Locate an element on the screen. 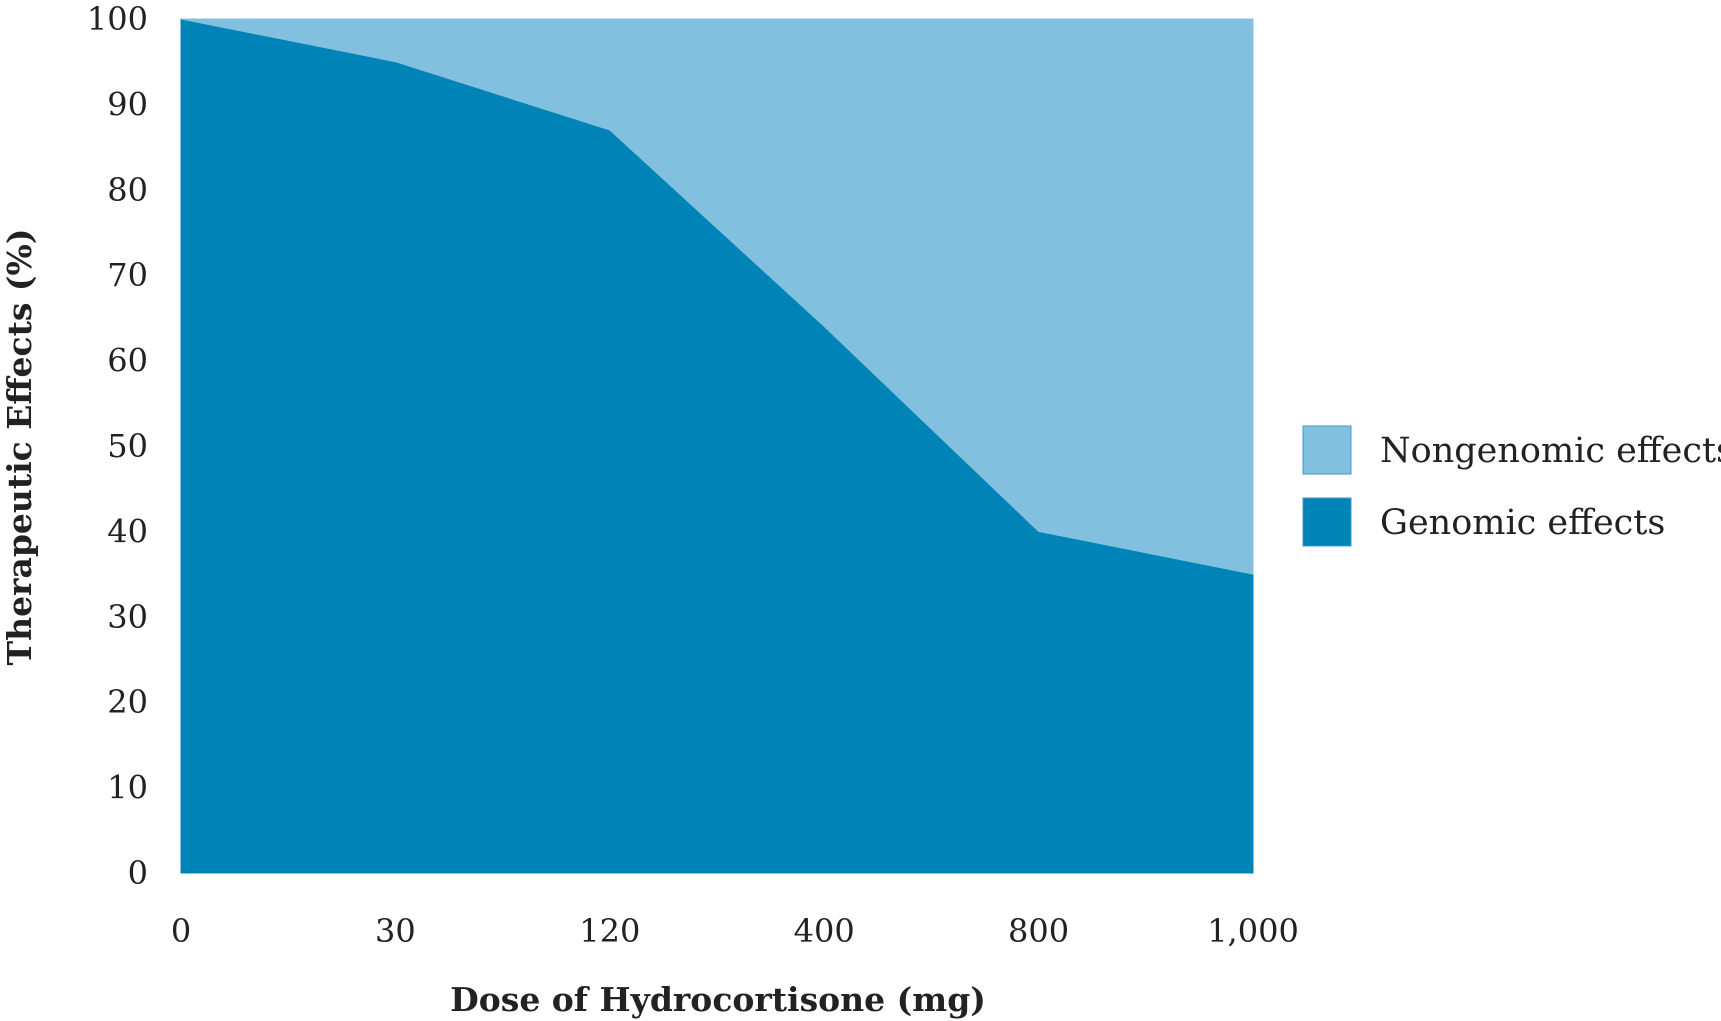 Image resolution: width=1721 pixels, height=1021 pixels. x-tick-label: 400 is located at coordinates (824, 931).